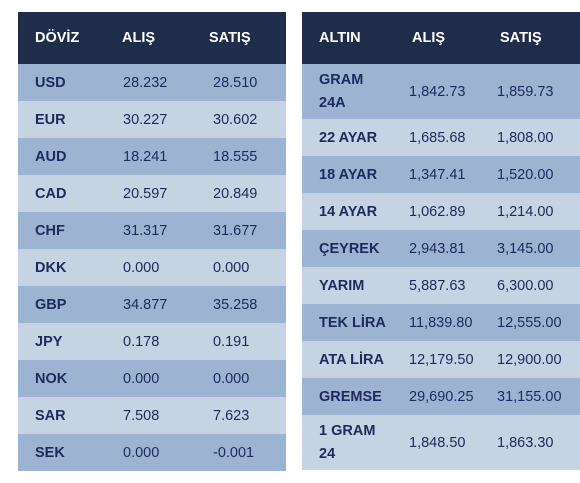  What do you see at coordinates (50, 230) in the screenshot?
I see `currency-code: CHF` at bounding box center [50, 230].